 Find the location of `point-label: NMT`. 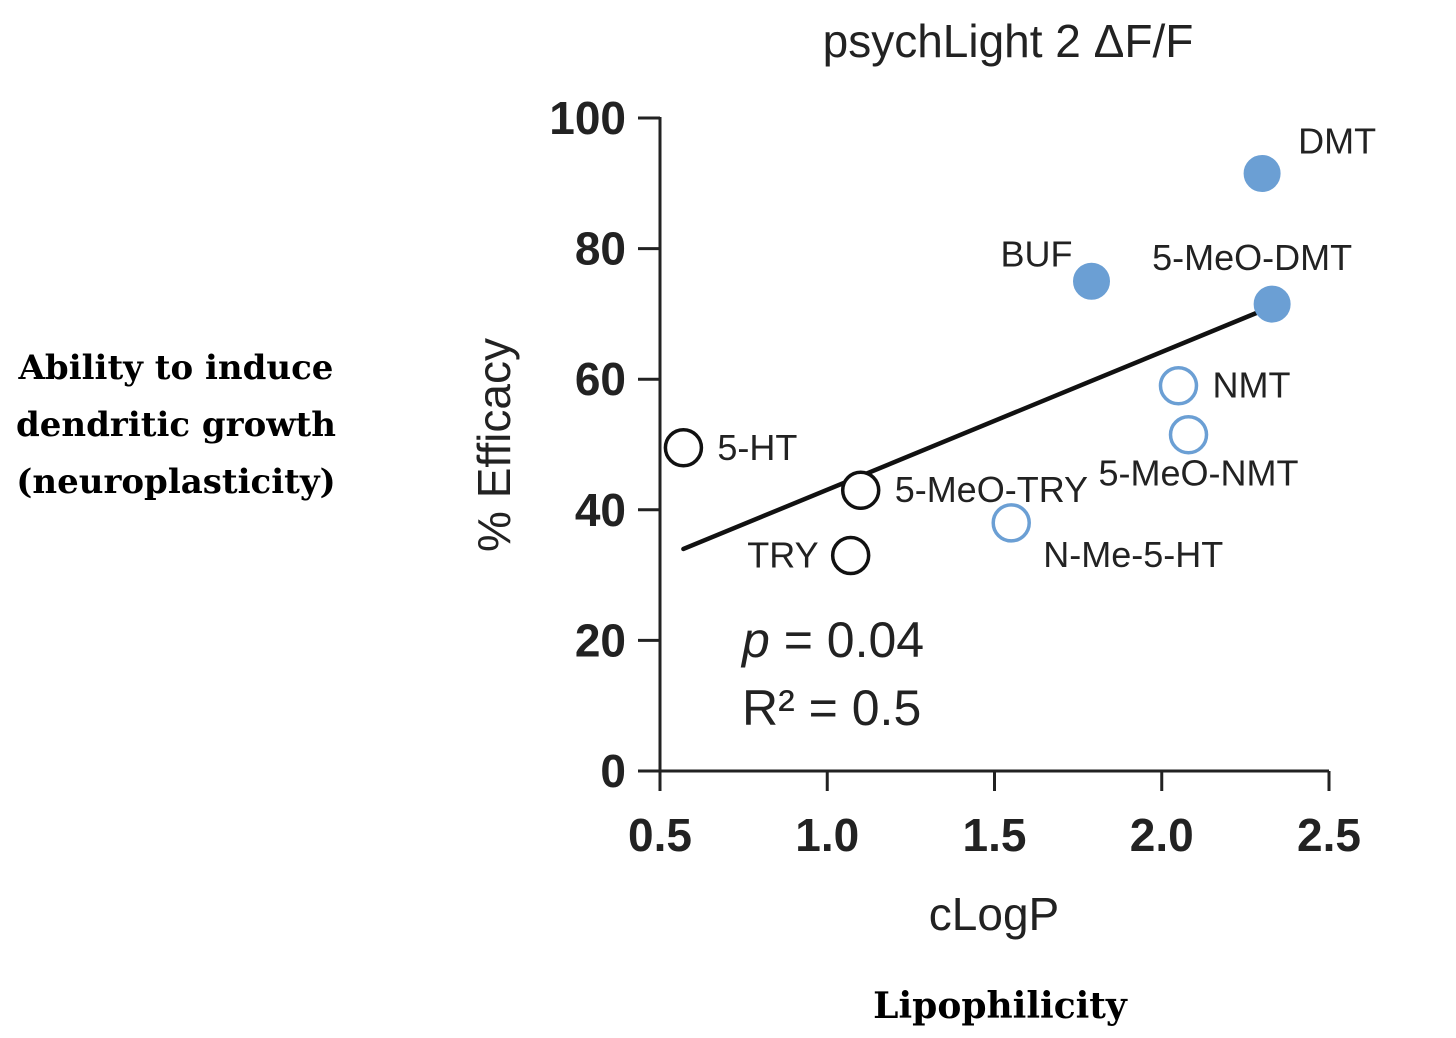

point-label: NMT is located at coordinates (1251, 385).